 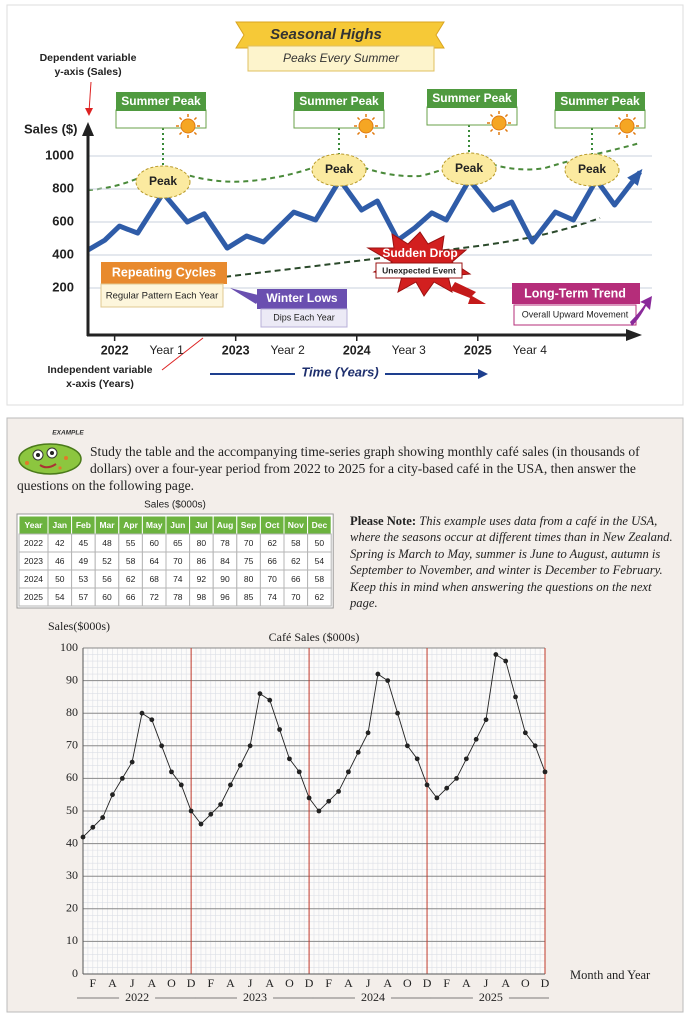 What do you see at coordinates (131, 579) in the screenshot?
I see `cell-text: 62` at bounding box center [131, 579].